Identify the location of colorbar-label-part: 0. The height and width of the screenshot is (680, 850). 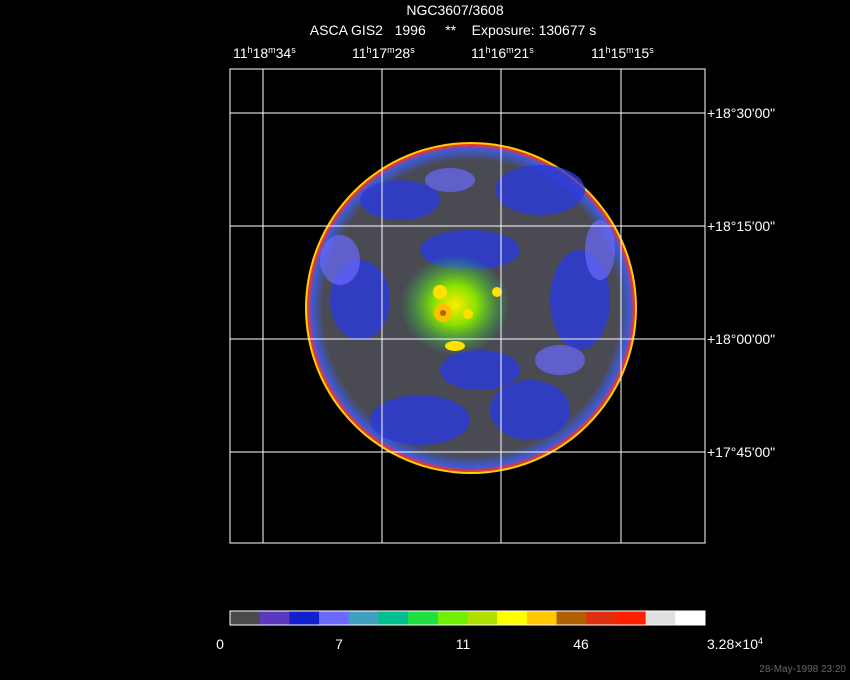
(220, 644).